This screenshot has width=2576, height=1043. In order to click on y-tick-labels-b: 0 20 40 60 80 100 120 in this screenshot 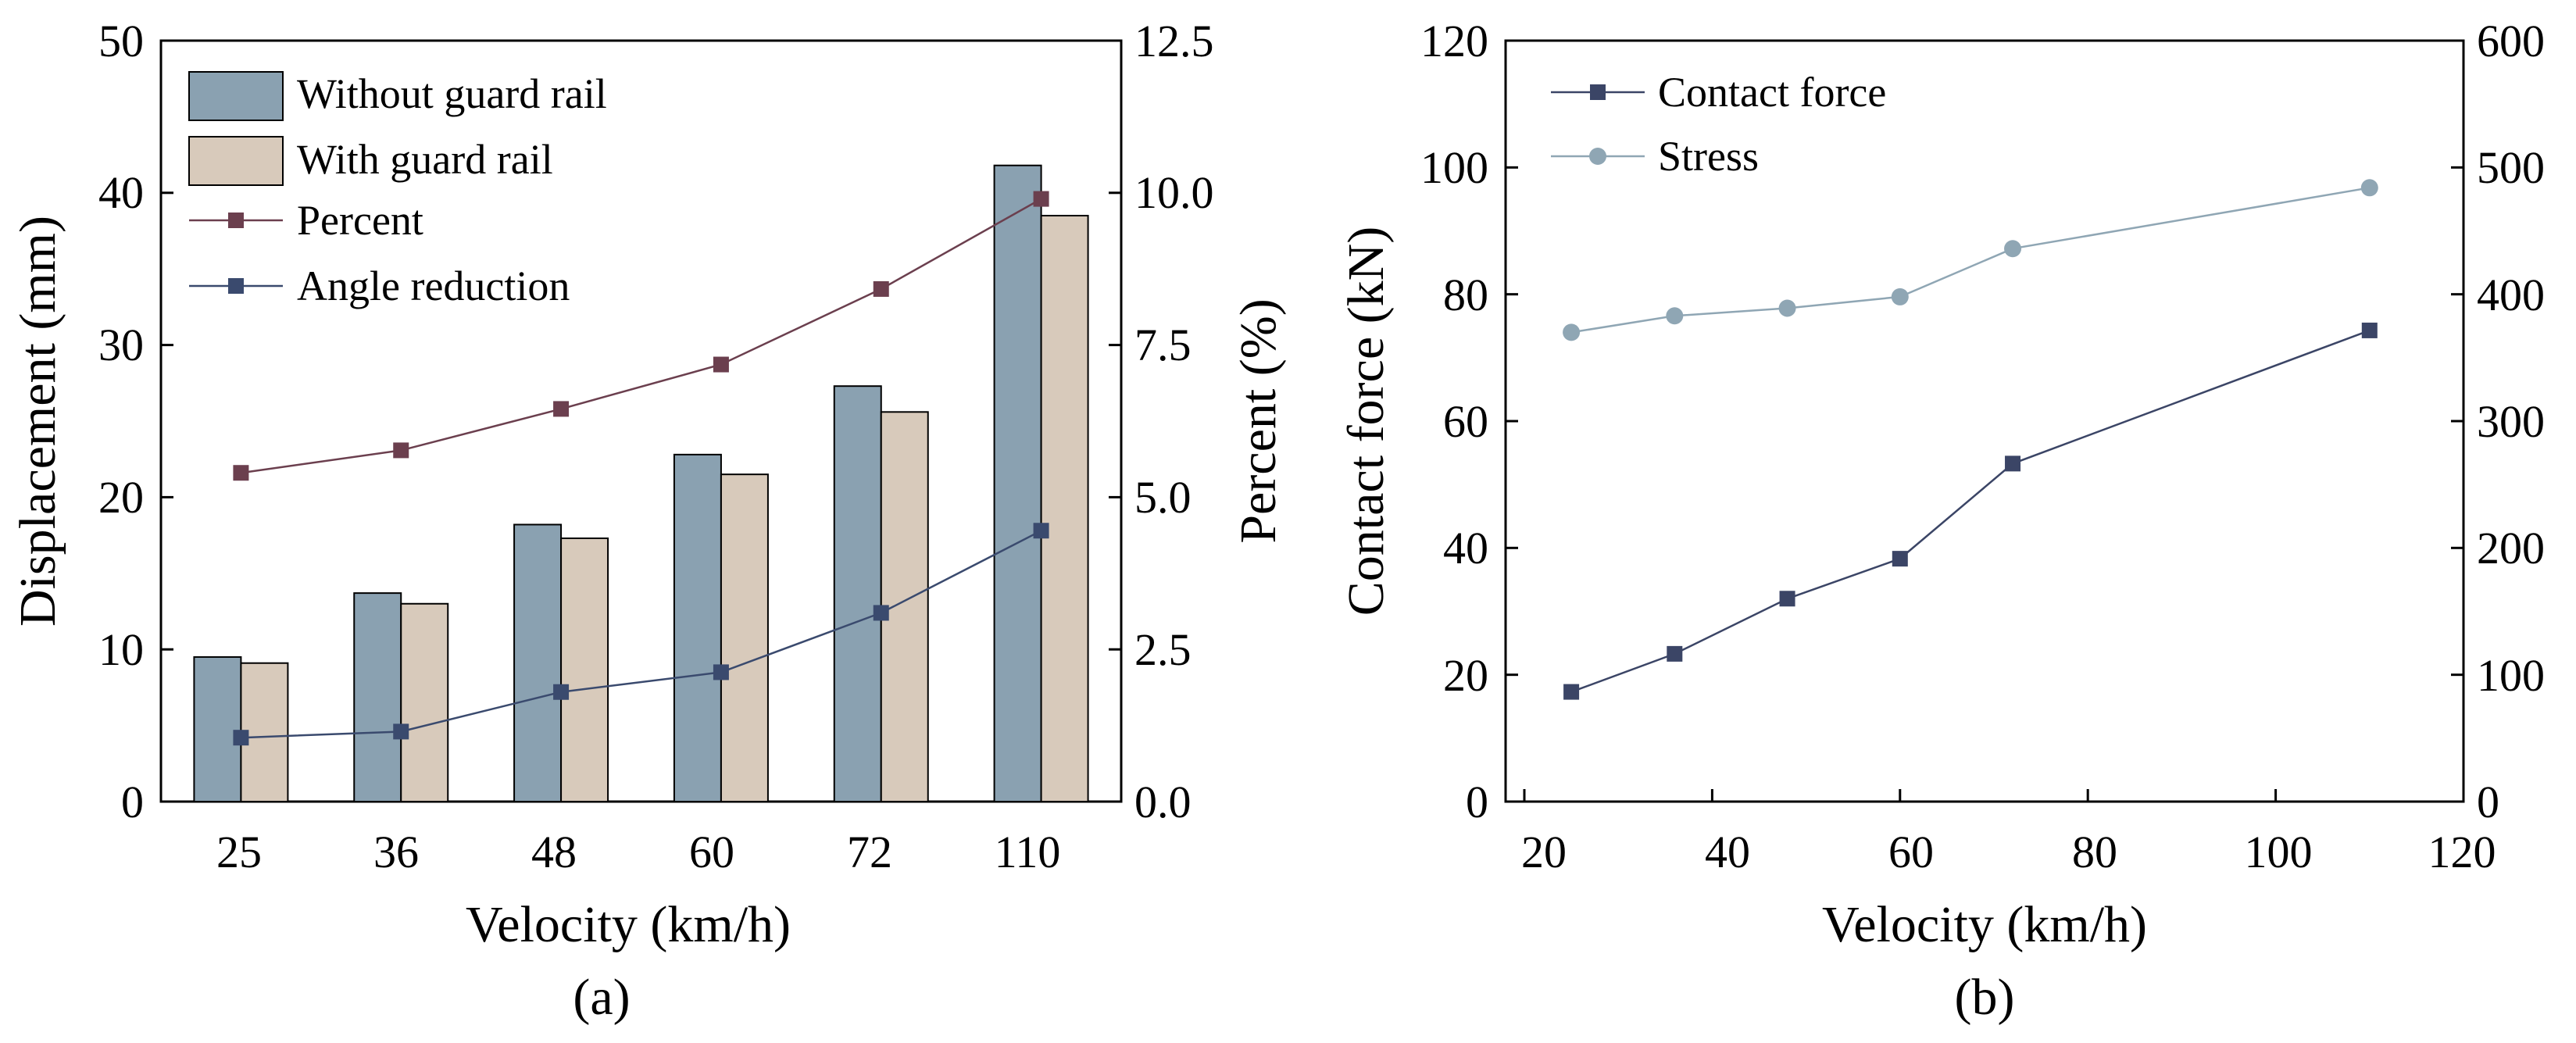, I will do `click(1454, 421)`.